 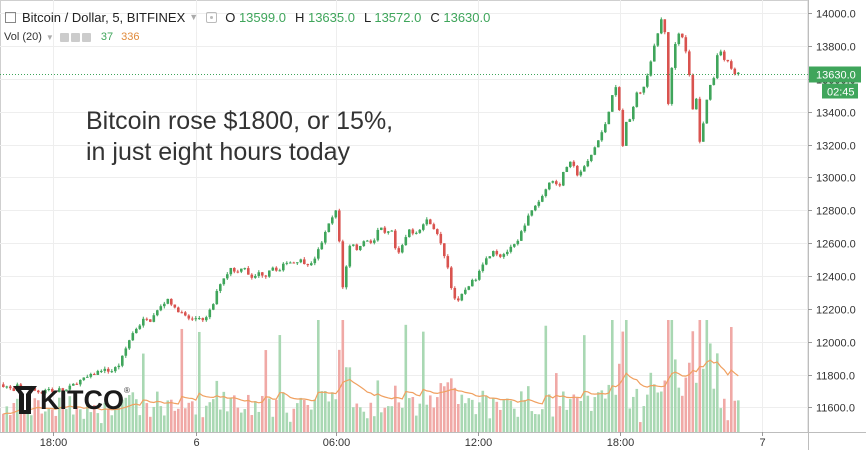 I want to click on y-tick-label: 12600.0, so click(x=836, y=245).